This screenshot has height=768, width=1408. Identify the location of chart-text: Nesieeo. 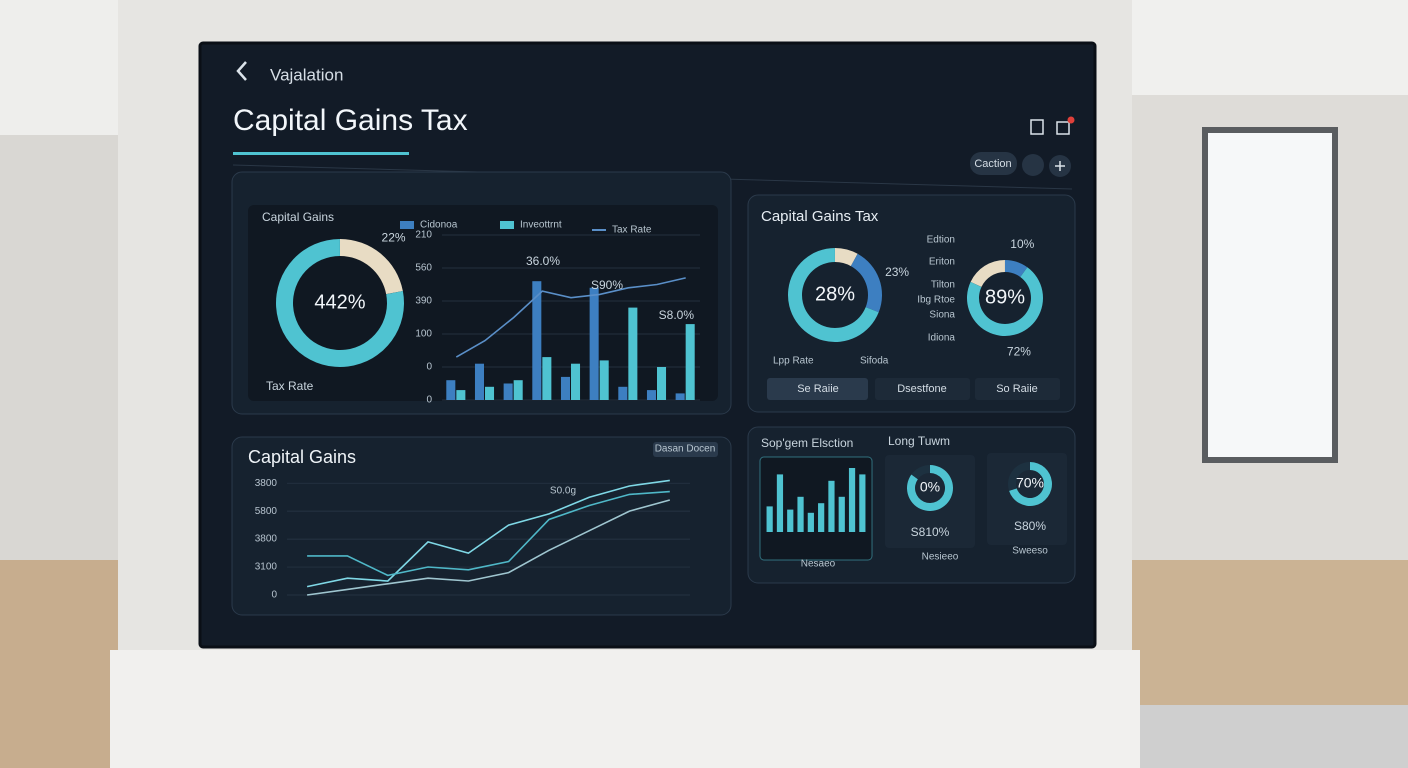
(940, 557).